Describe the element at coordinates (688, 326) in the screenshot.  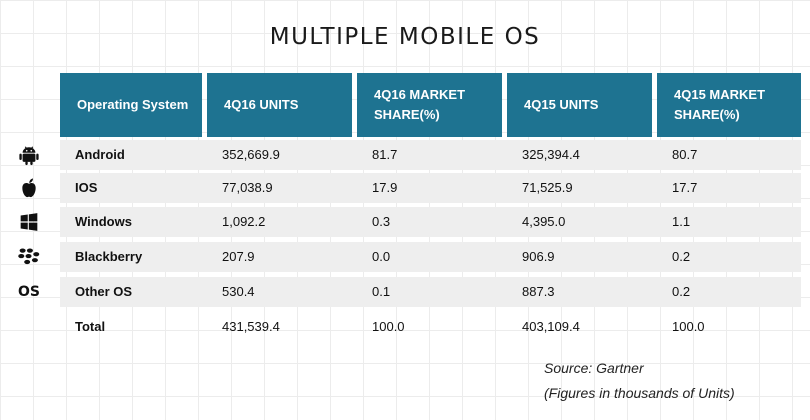
I see `cell-share-4q15: 100.0` at that location.